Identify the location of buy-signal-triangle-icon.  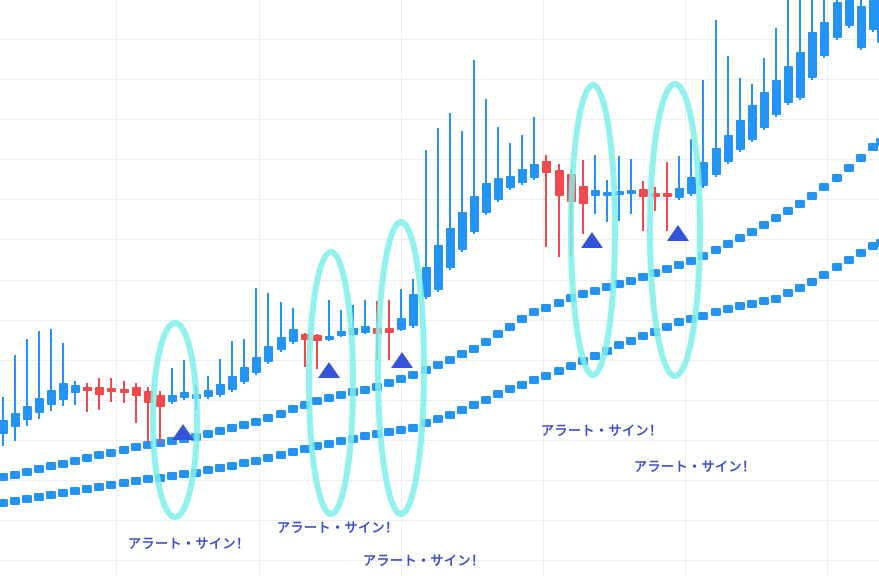
(402, 360).